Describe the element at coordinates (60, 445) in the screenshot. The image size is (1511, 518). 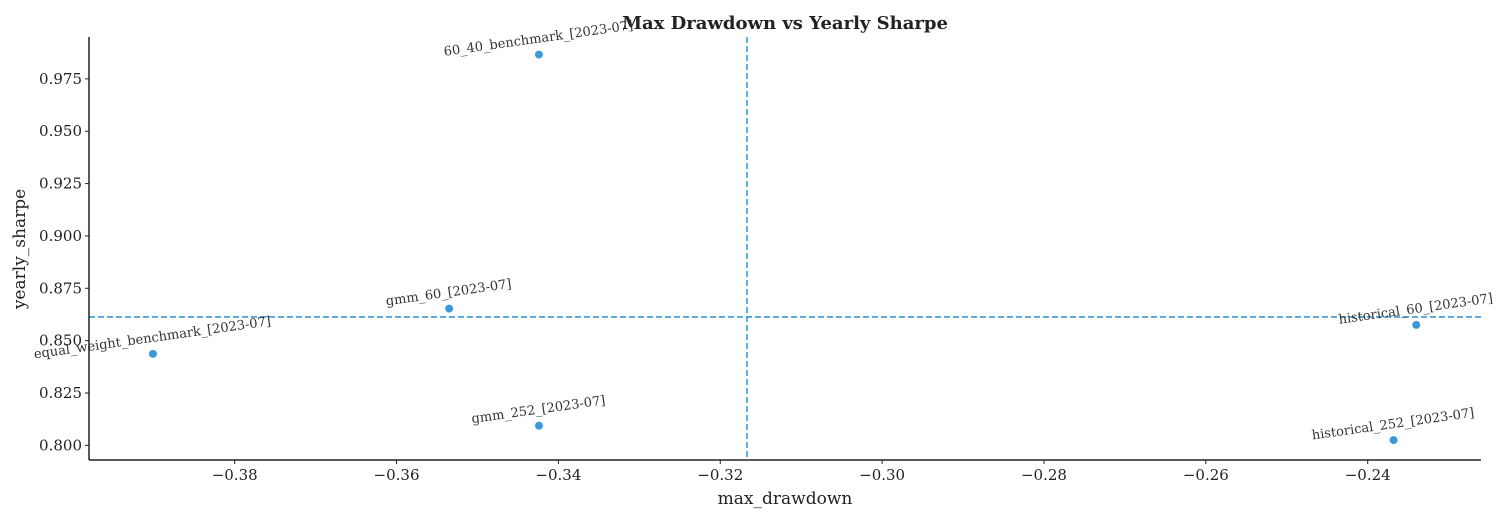
I see `y-tick-label: 0.800` at that location.